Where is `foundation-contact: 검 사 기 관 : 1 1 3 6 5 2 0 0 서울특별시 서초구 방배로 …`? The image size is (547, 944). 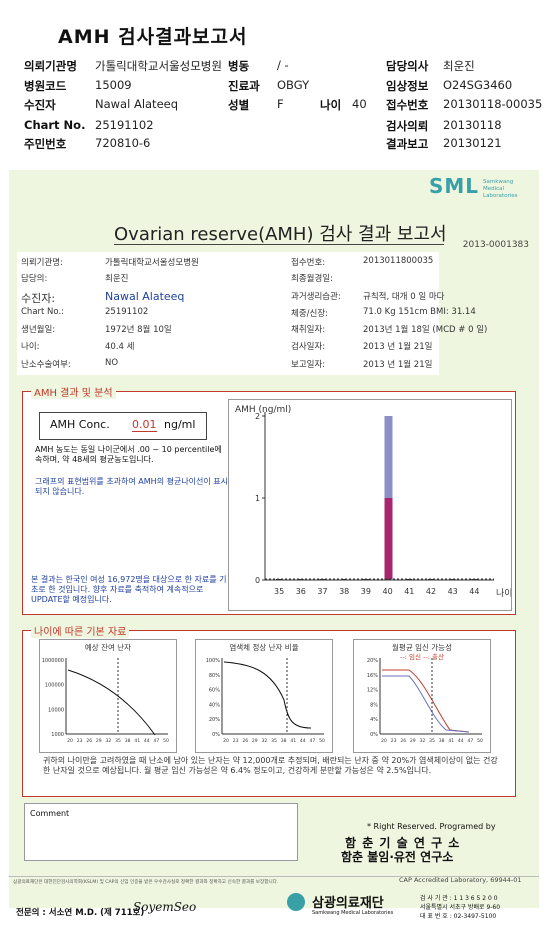
foundation-contact: 검 사 기 관 : 1 1 3 6 5 2 0 0 서울특별시 서초구 방배로 … is located at coordinates (460, 907).